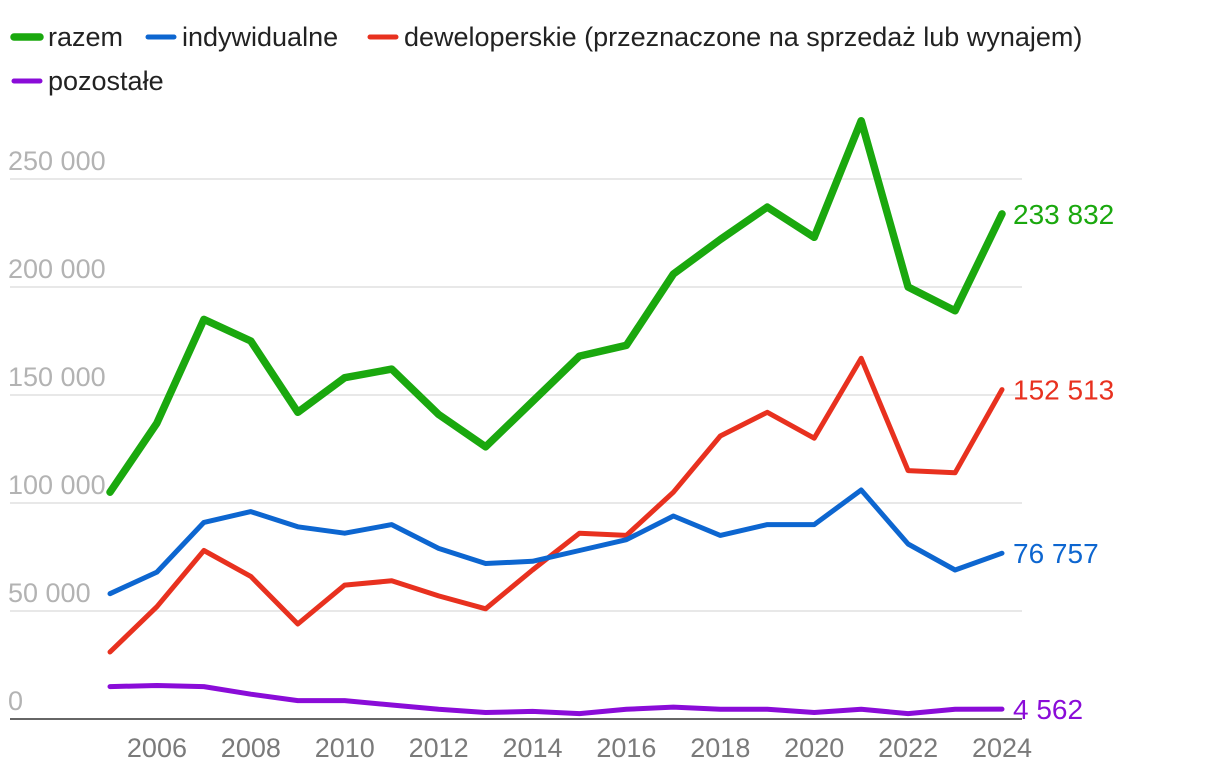 The image size is (1220, 776). I want to click on x-tick-label: 2010, so click(345, 748).